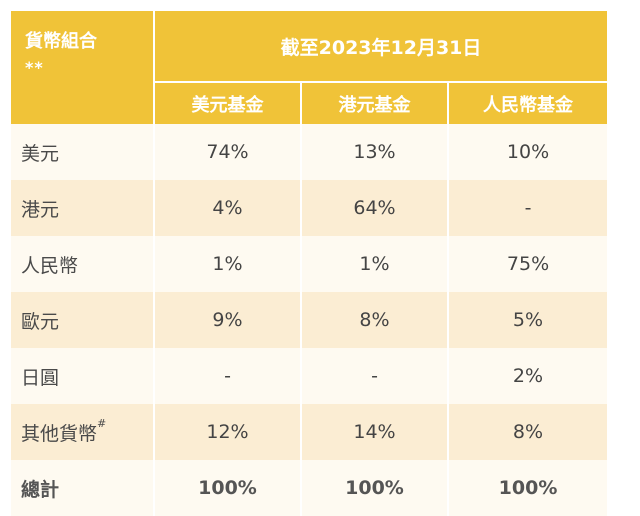  Describe the element at coordinates (228, 208) in the screenshot. I see `cell-value: 4%` at that location.